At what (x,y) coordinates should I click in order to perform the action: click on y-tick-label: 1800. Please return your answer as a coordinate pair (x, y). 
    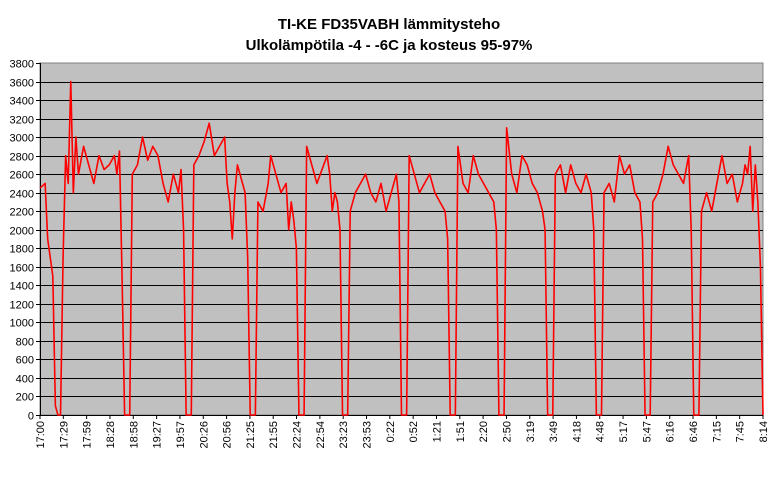
    Looking at the image, I should click on (22, 250).